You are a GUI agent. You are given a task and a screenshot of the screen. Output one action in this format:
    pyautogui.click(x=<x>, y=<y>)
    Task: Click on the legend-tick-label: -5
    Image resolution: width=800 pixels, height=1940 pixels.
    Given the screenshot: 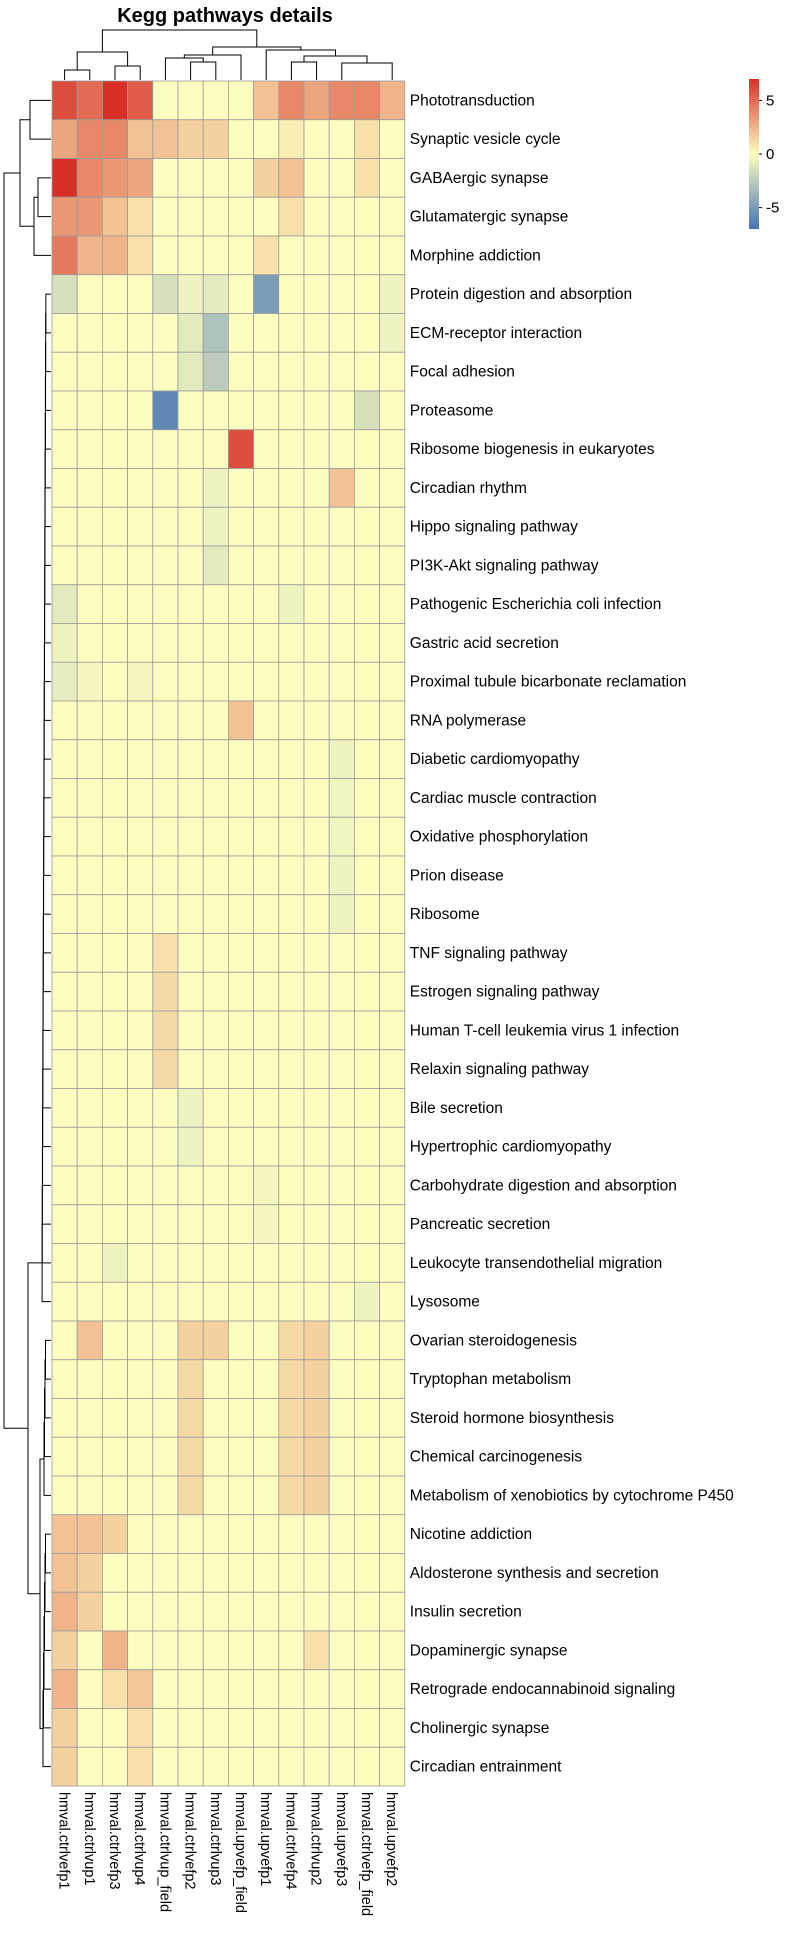 What is the action you would take?
    pyautogui.click(x=772, y=208)
    